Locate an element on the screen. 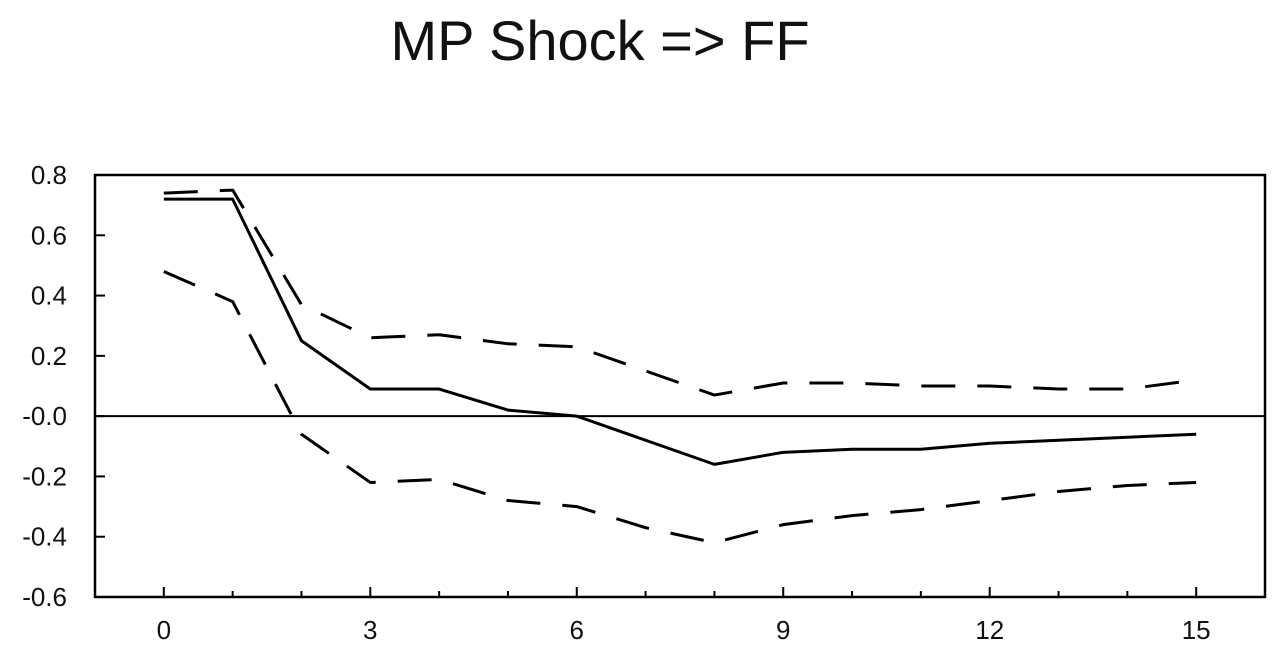 The height and width of the screenshot is (654, 1283). x-tick-label: 6 is located at coordinates (577, 630).